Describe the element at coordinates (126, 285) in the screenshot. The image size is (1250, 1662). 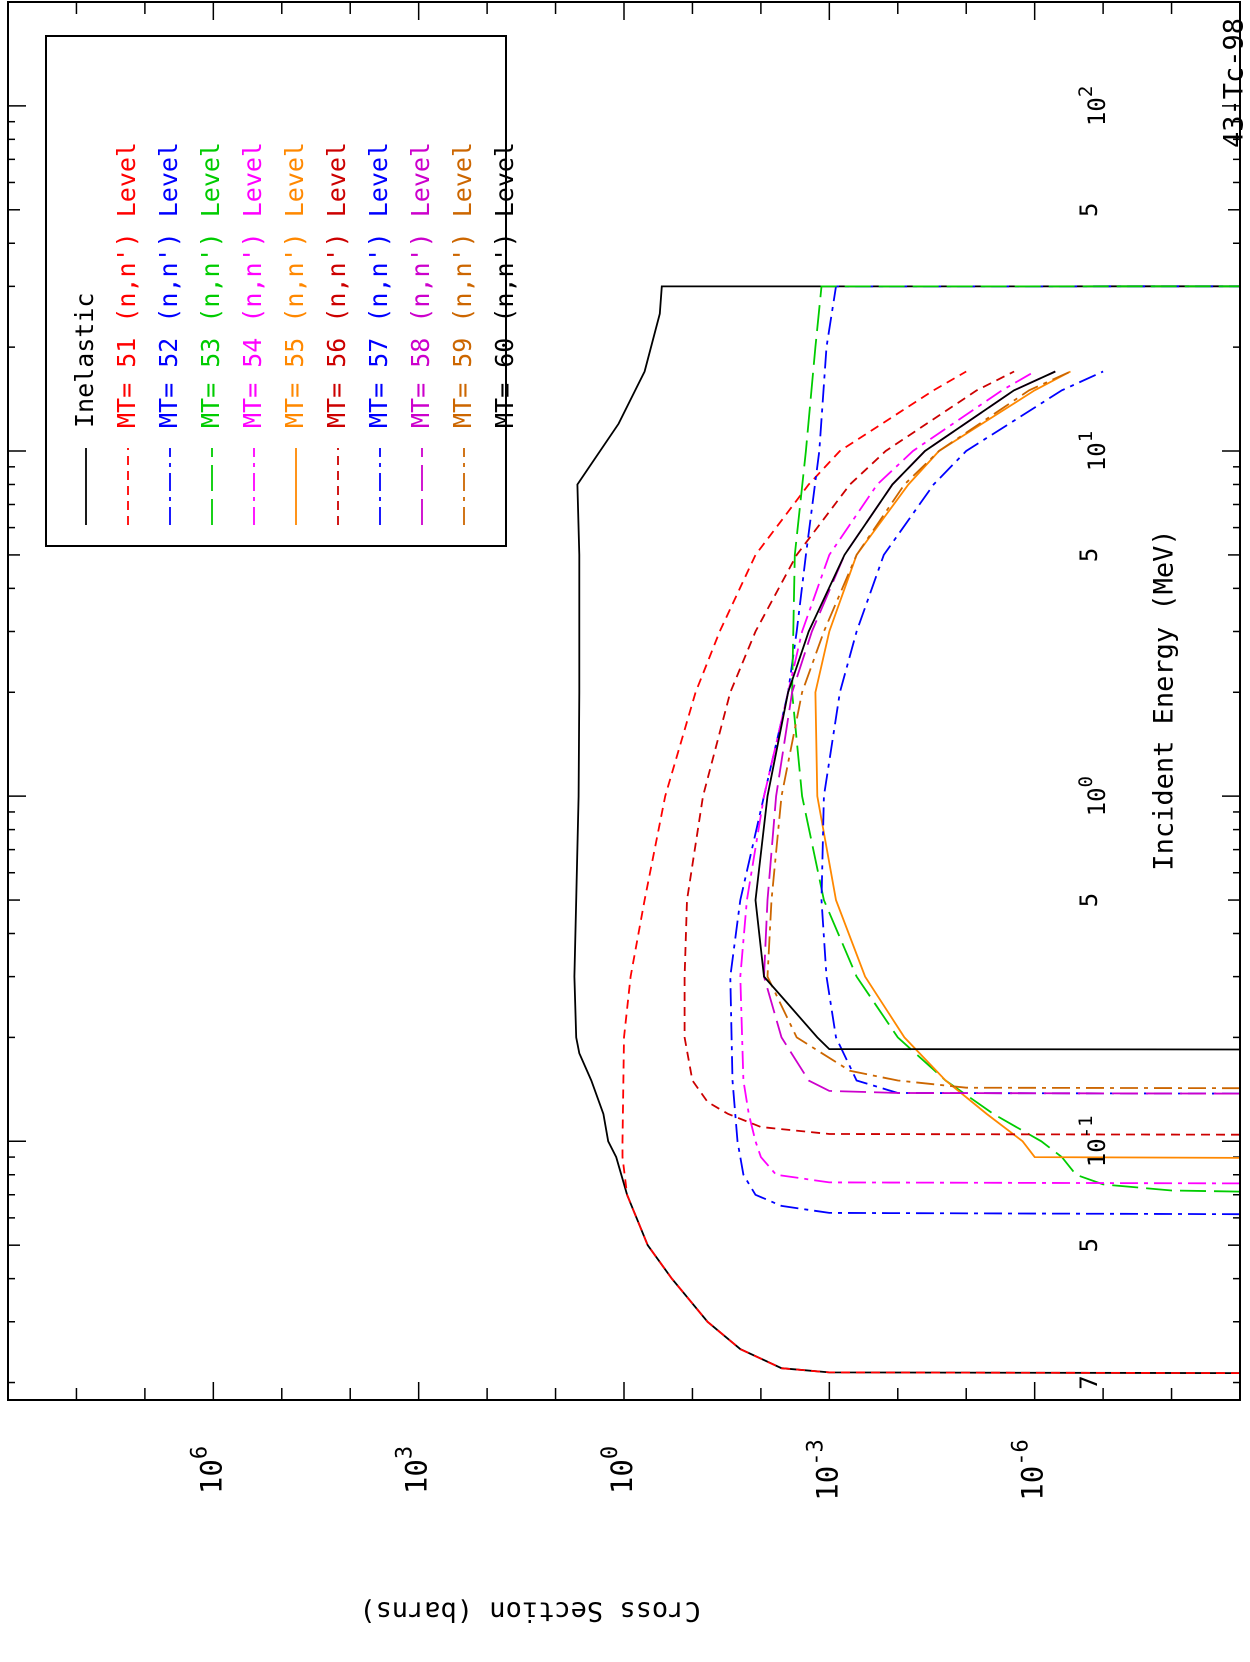
I see `legend-label: MT= 51 (n,n') Level` at that location.